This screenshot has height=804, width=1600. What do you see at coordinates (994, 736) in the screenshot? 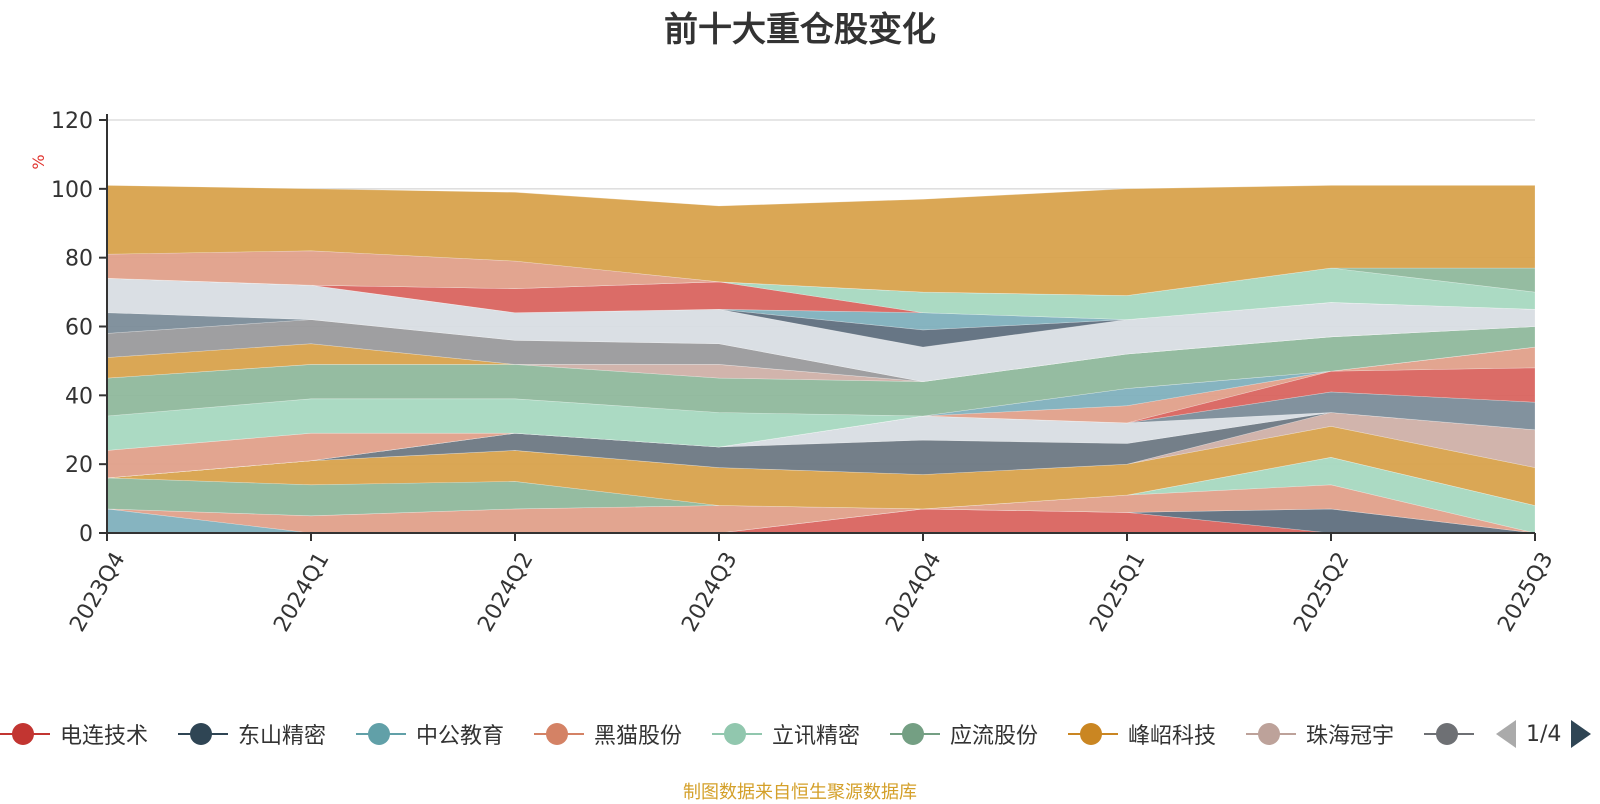
I see `legend-label: 应流股份` at bounding box center [994, 736].